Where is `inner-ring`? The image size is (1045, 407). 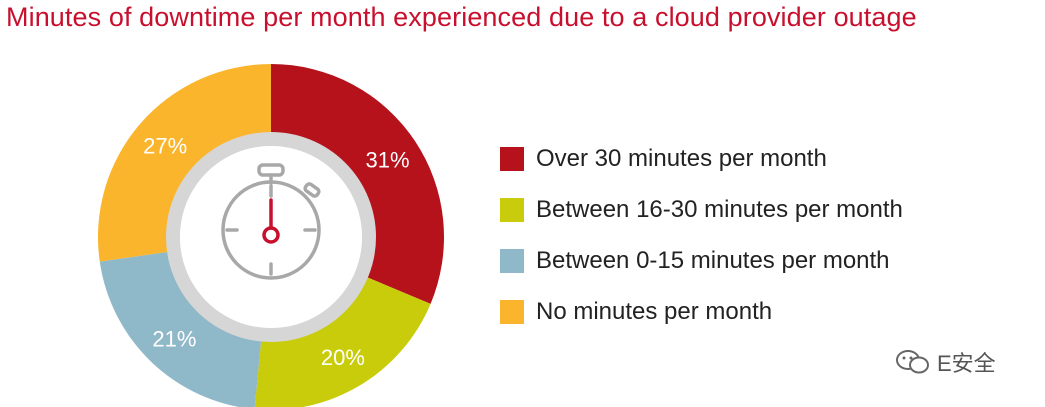 inner-ring is located at coordinates (271, 237).